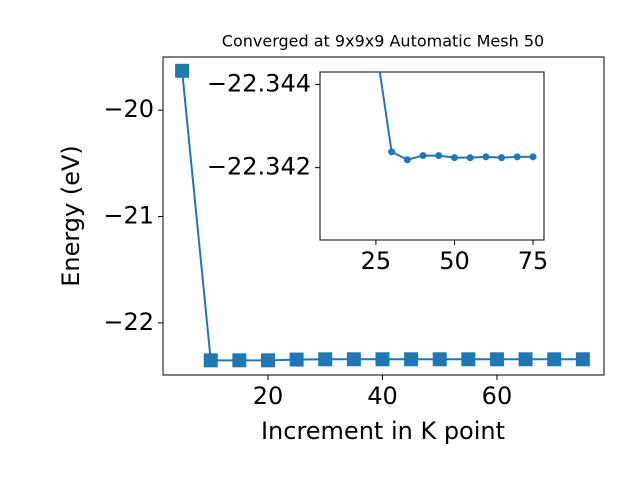 Image resolution: width=640 pixels, height=480 pixels. What do you see at coordinates (259, 83) in the screenshot?
I see `y-tick-label: −22.344` at bounding box center [259, 83].